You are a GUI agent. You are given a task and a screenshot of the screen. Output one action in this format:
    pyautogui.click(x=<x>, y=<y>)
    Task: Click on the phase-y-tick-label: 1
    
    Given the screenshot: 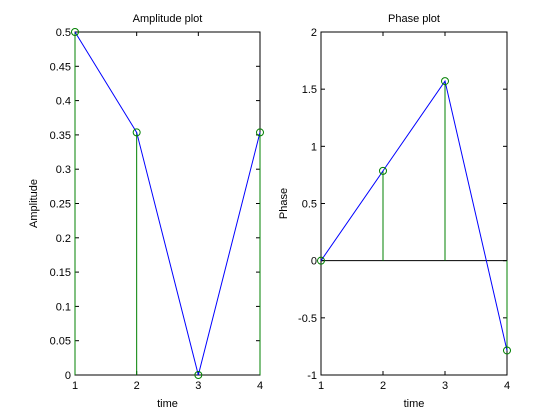 What is the action you would take?
    pyautogui.click(x=314, y=147)
    